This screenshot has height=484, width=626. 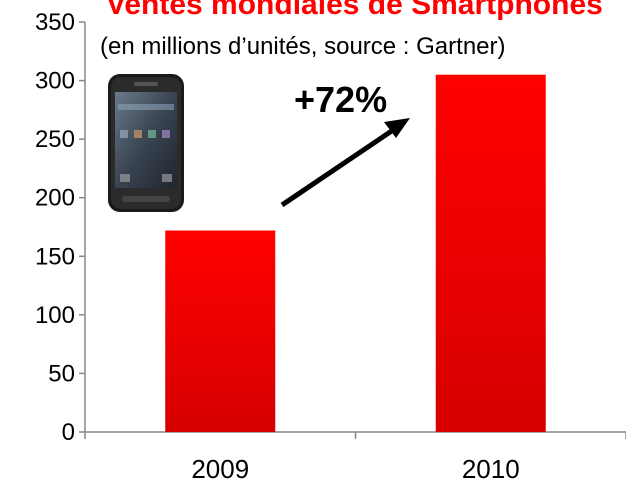 I want to click on x-category-label: 2010, so click(x=491, y=469).